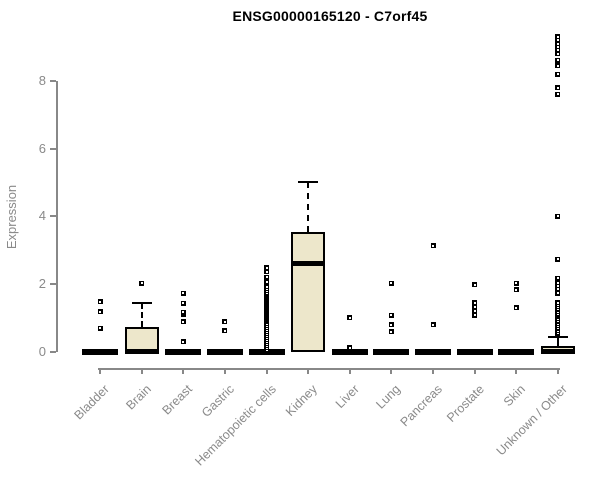 This screenshot has height=500, width=600. Describe the element at coordinates (42, 284) in the screenshot. I see `y-tick-label: 2` at that location.